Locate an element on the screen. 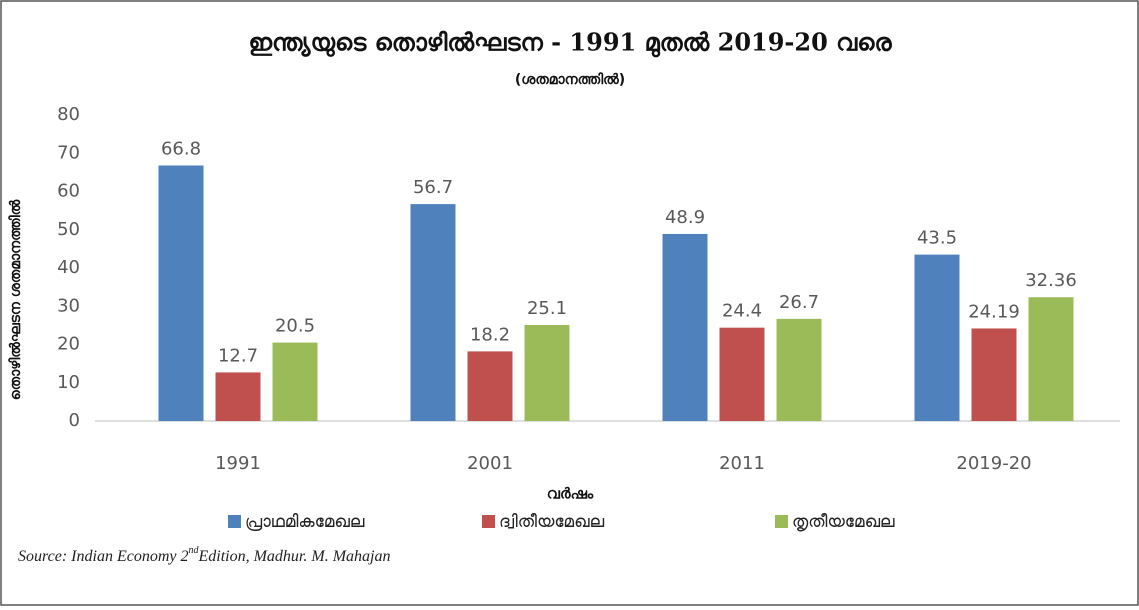 Image resolution: width=1139 pixels, height=610 pixels. y-tick-label: 80 is located at coordinates (68, 114).